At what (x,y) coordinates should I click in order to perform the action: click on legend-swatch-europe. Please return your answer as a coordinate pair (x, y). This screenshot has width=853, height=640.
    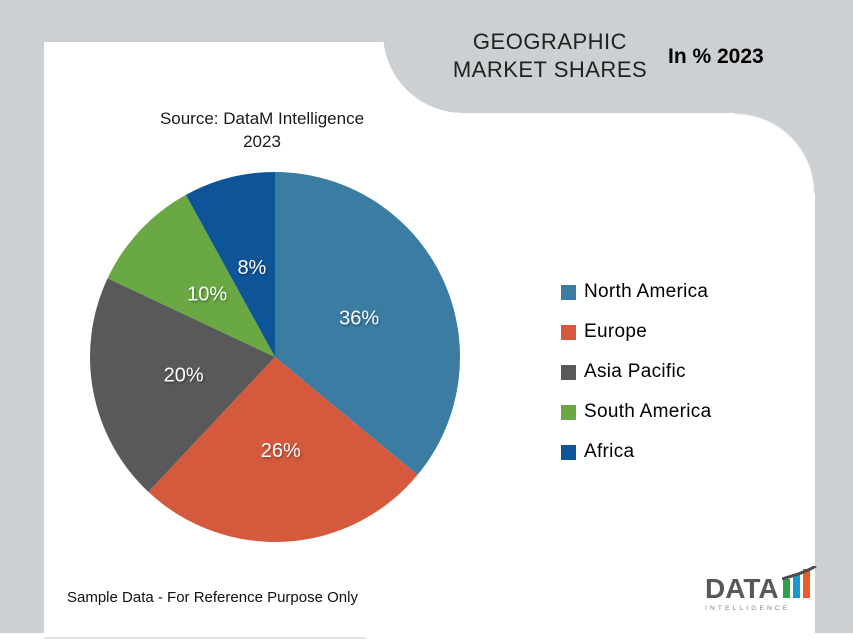
    Looking at the image, I should click on (568, 332).